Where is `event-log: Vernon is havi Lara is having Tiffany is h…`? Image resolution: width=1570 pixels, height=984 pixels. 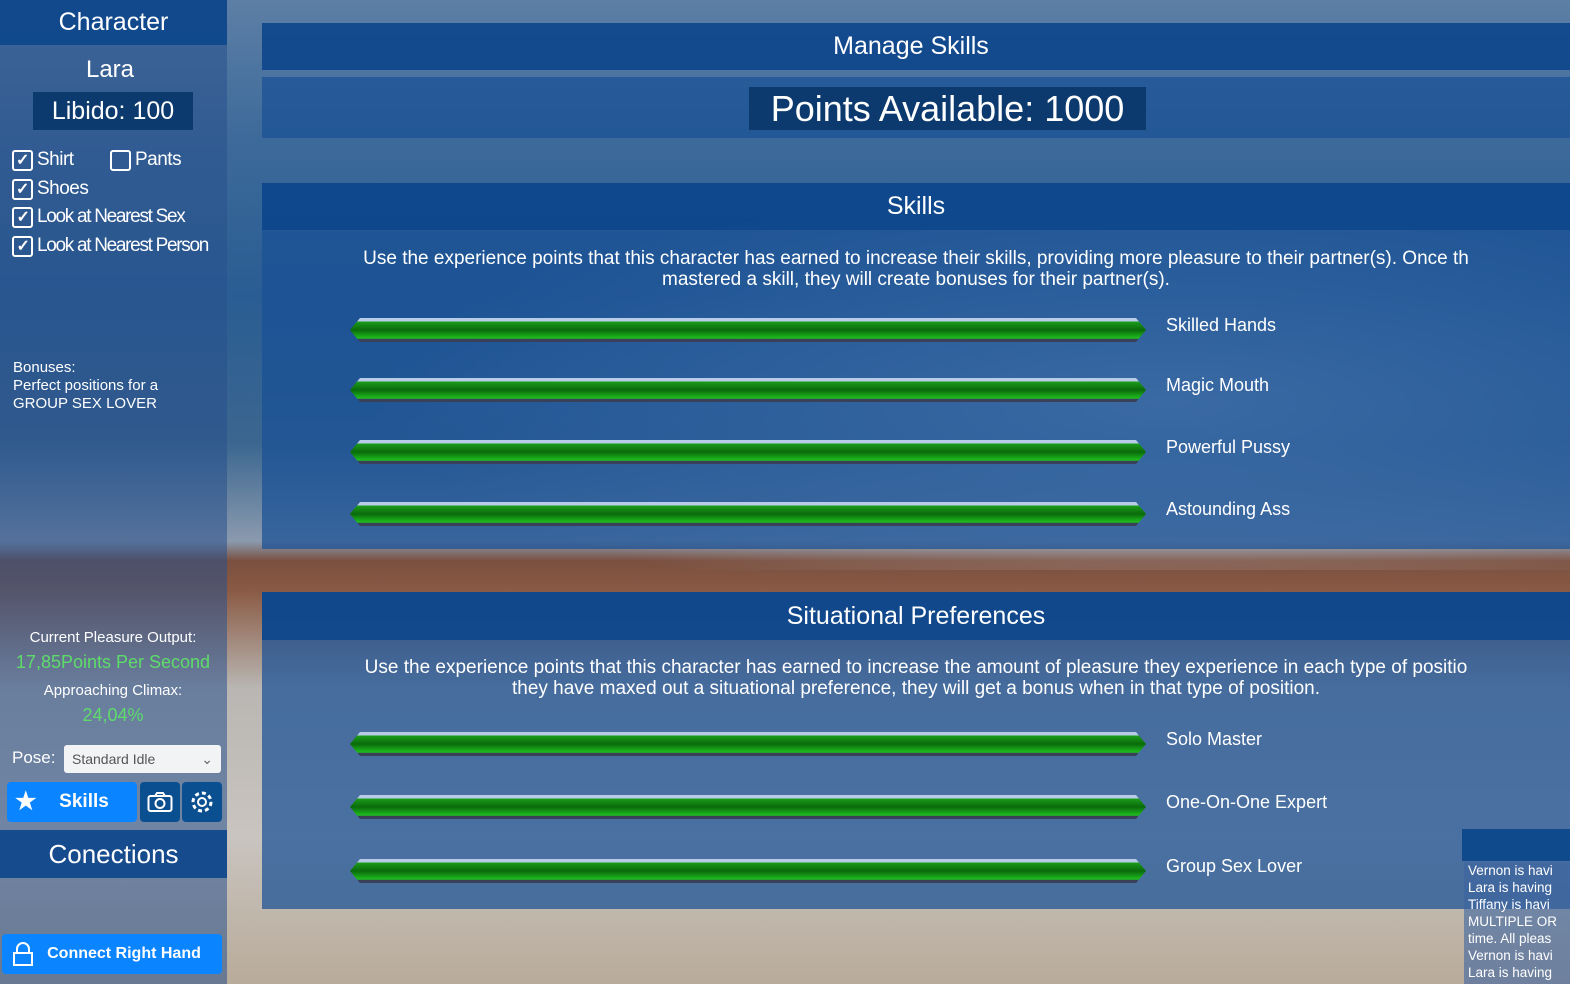 event-log: Vernon is havi Lara is having Tiffany is h… is located at coordinates (1517, 923).